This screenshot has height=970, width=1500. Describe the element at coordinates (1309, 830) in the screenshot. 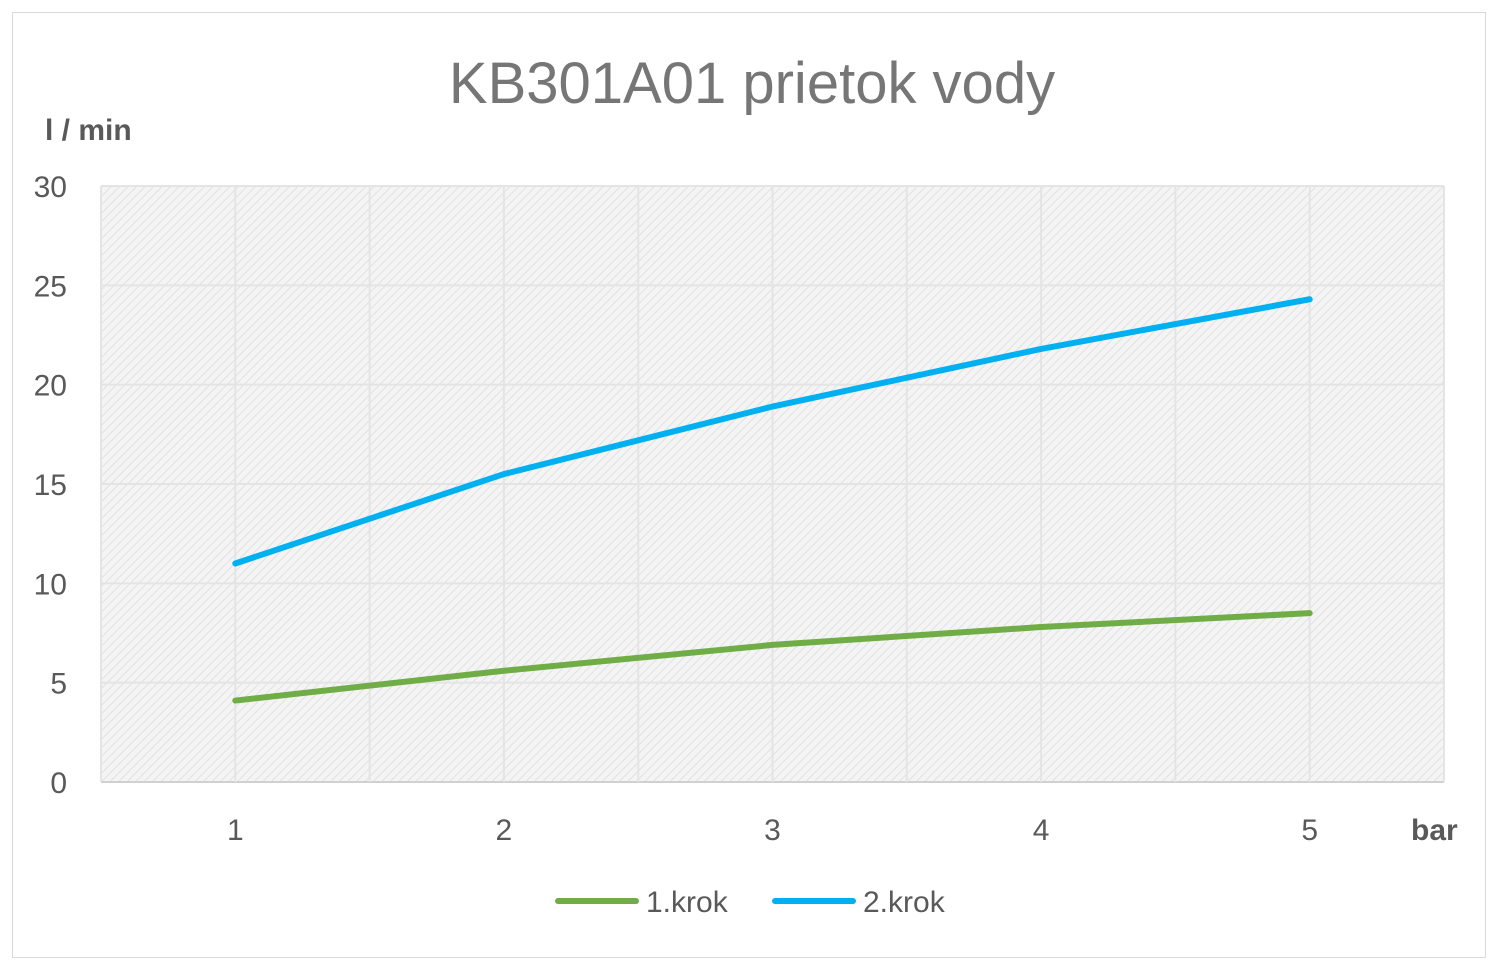

I see `x-tick-label: 5` at that location.